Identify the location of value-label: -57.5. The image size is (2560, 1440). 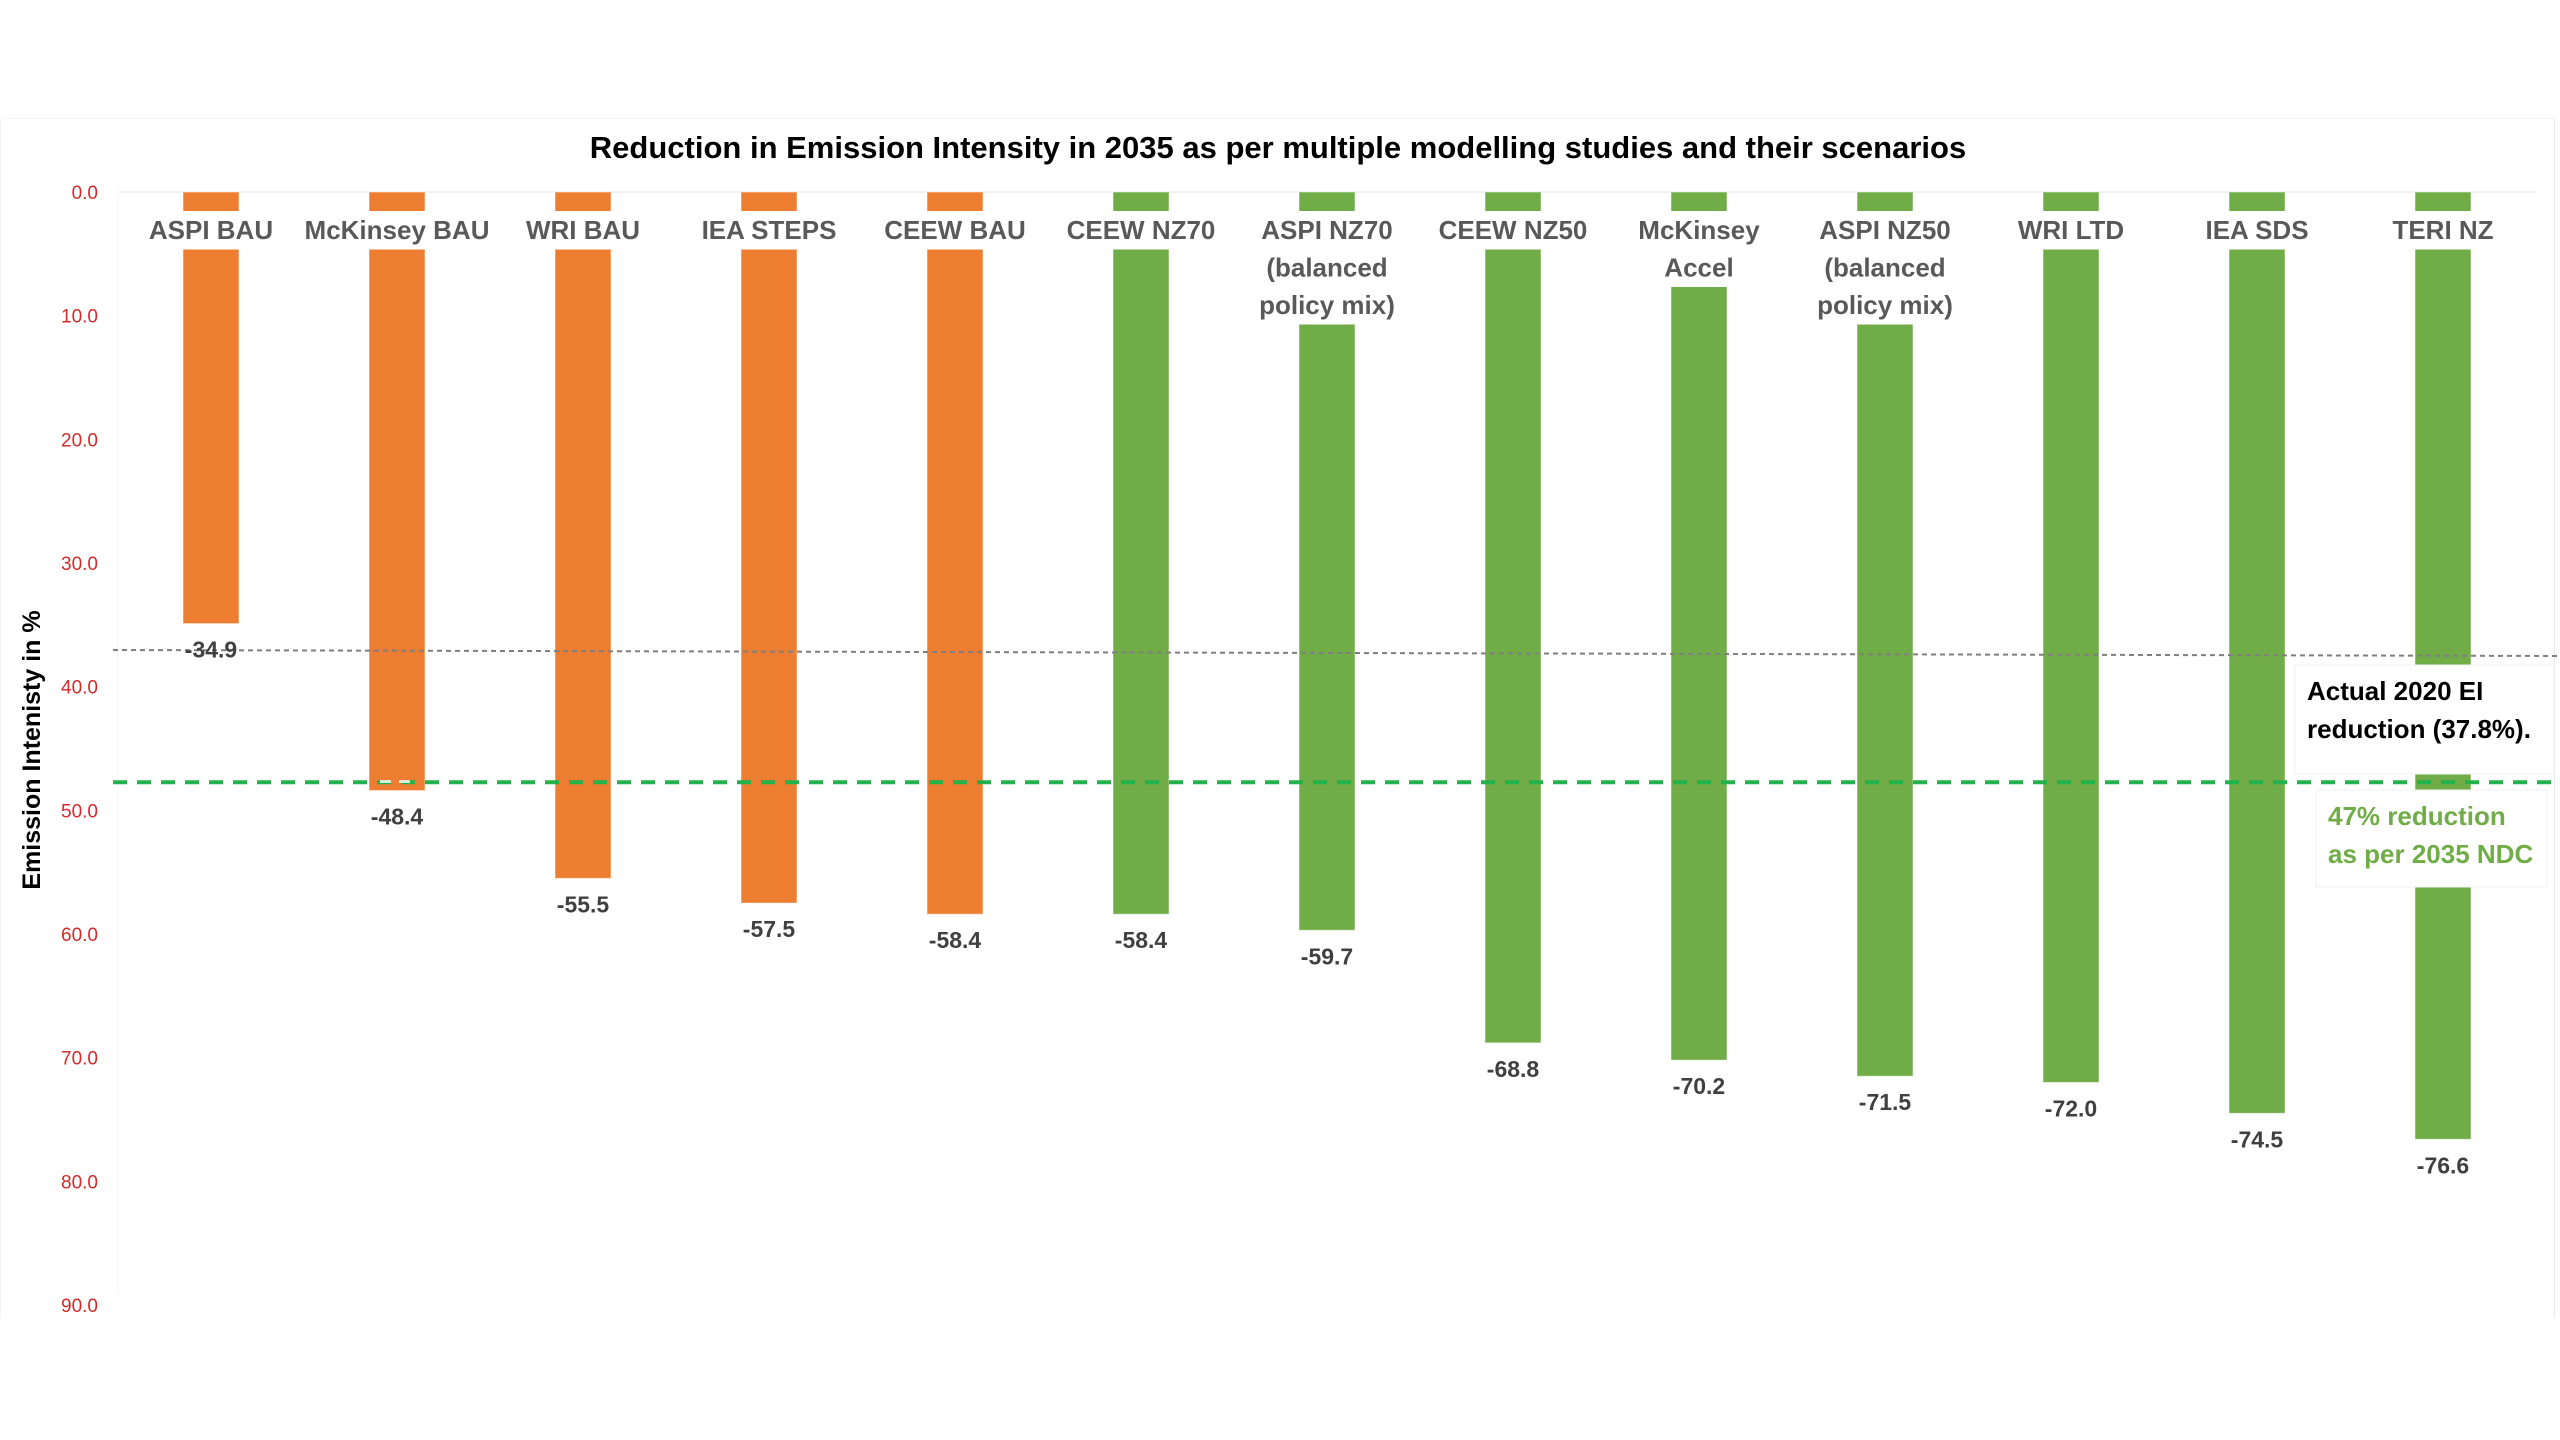
(769, 929).